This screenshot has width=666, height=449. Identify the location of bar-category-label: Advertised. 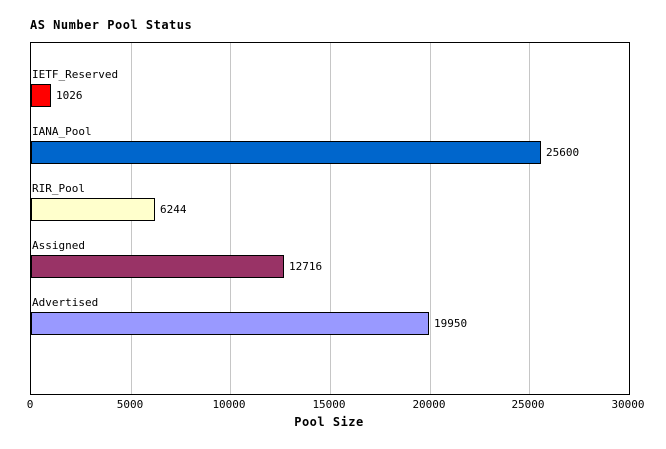
(65, 302).